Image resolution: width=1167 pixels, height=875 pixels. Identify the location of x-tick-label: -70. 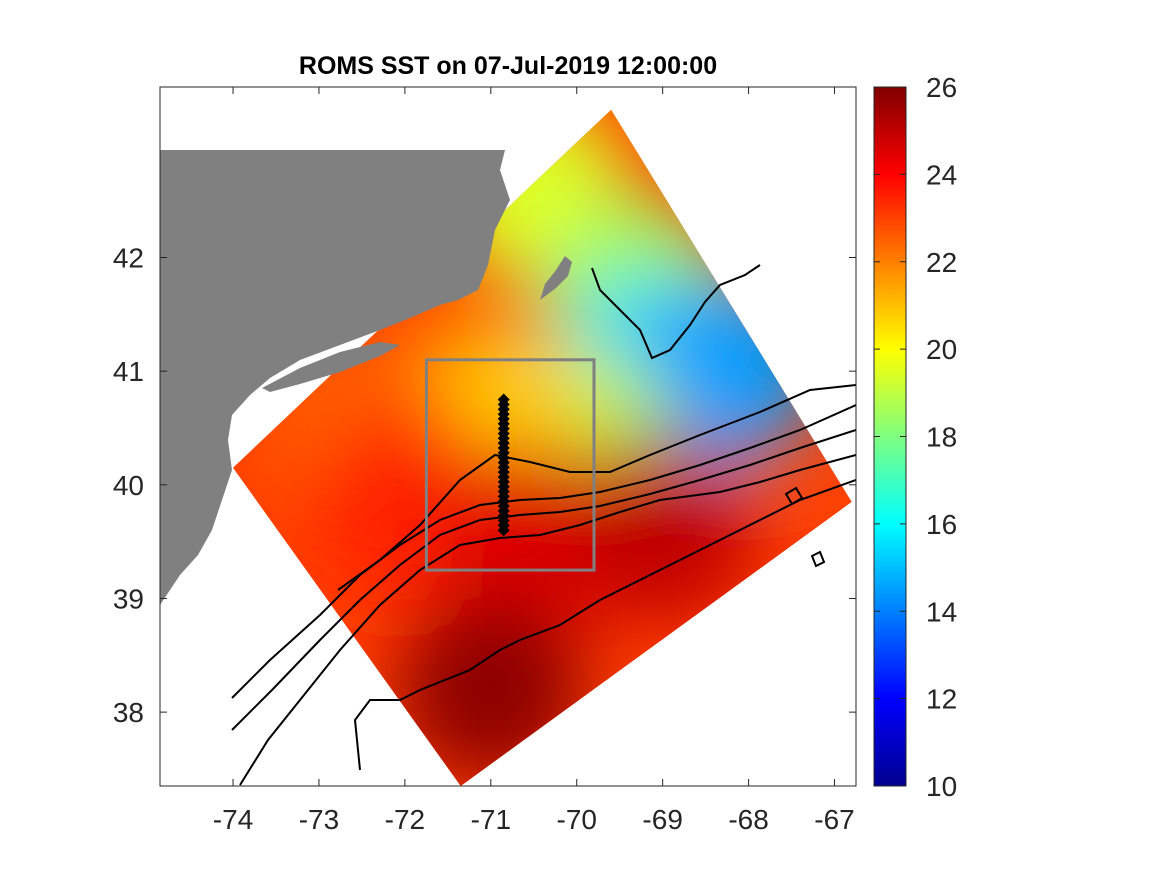
(577, 819).